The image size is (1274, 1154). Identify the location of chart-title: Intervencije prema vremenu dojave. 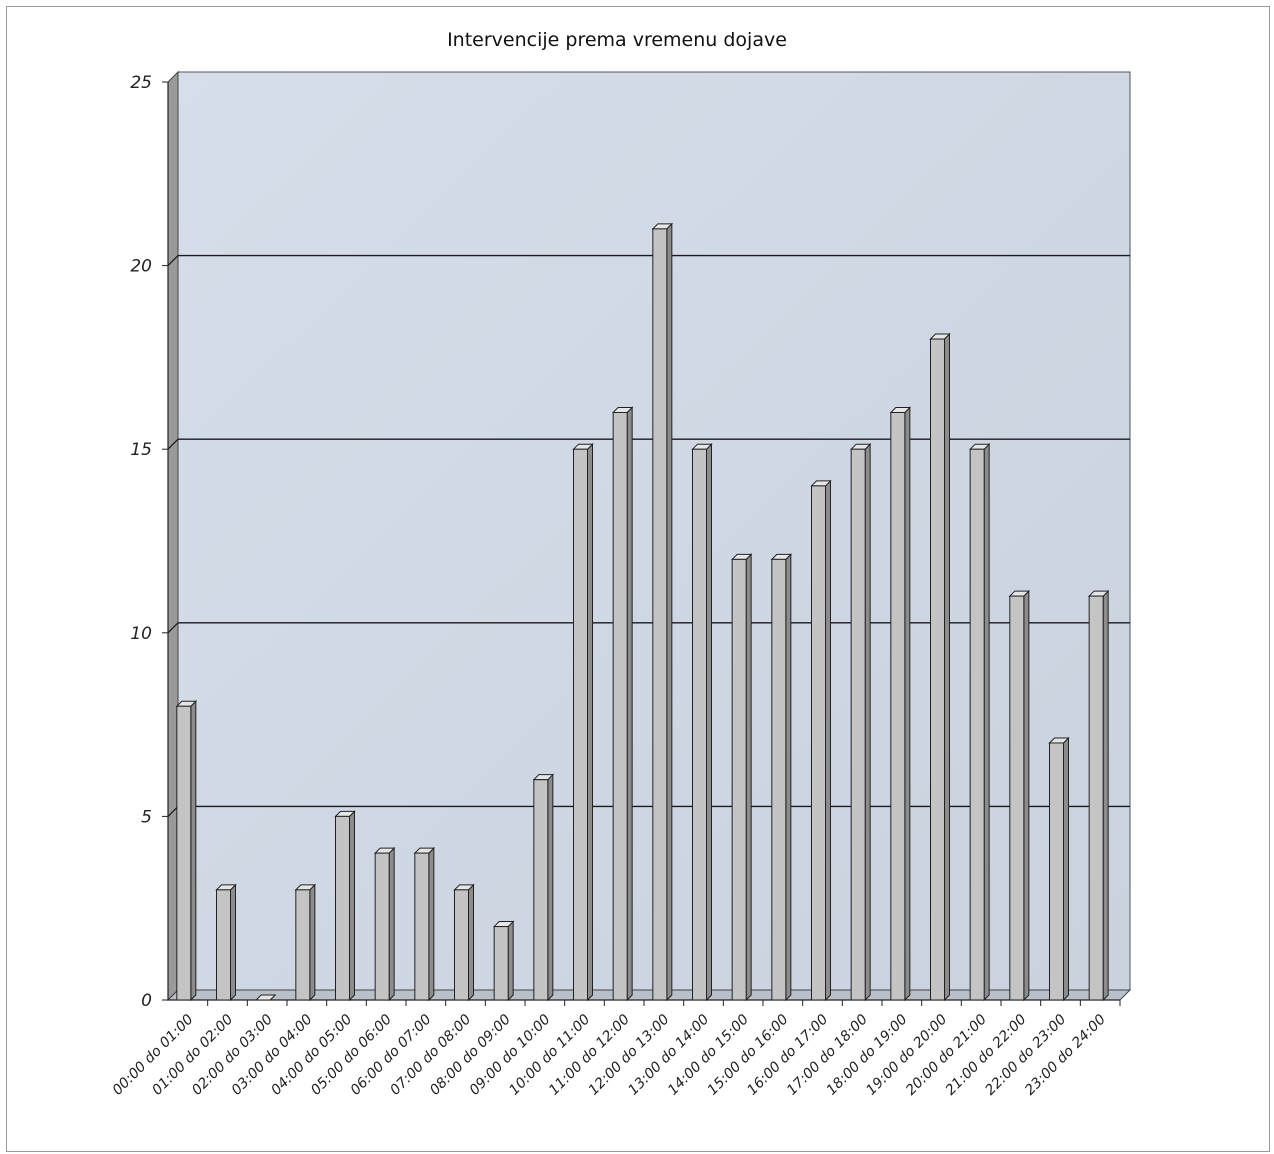
(617, 40).